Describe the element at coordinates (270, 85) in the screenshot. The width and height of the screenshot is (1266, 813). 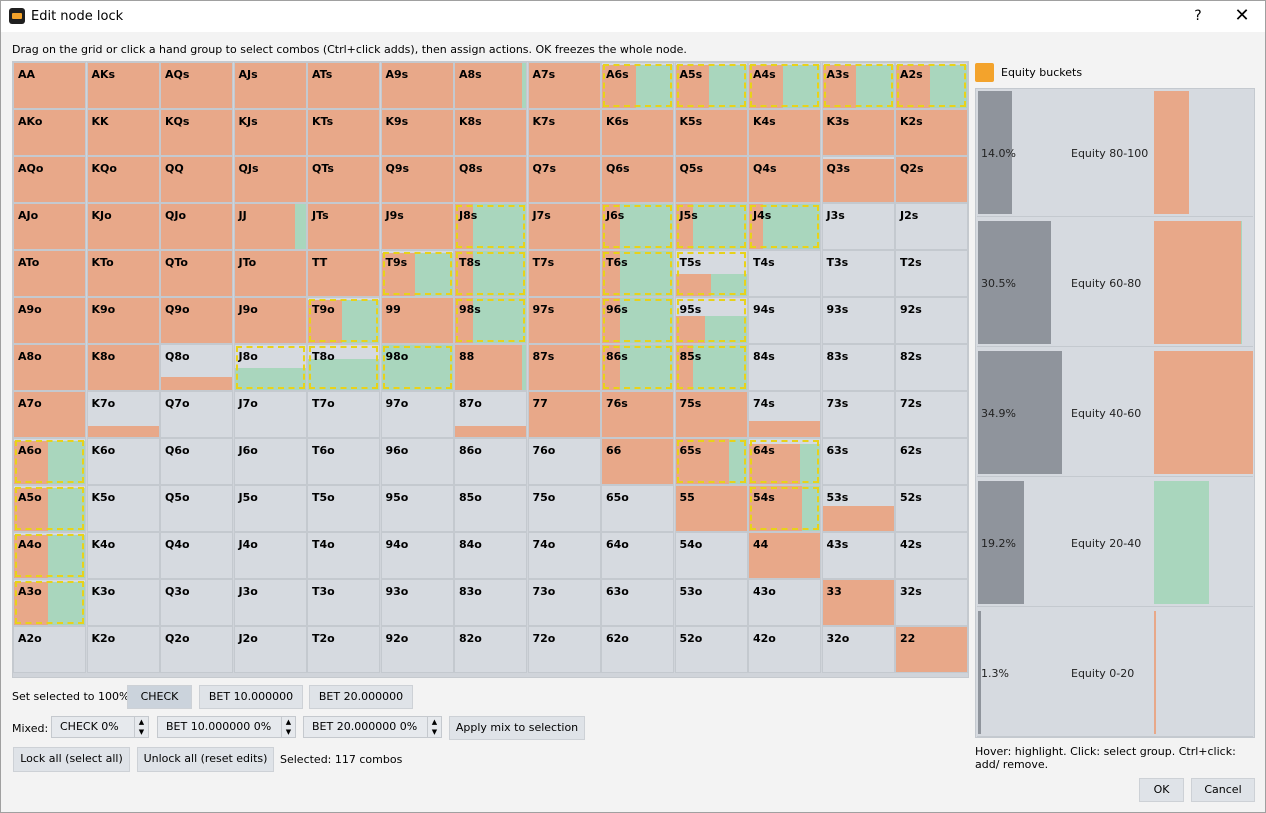
I see `hand-cell-AJs: AJs` at that location.